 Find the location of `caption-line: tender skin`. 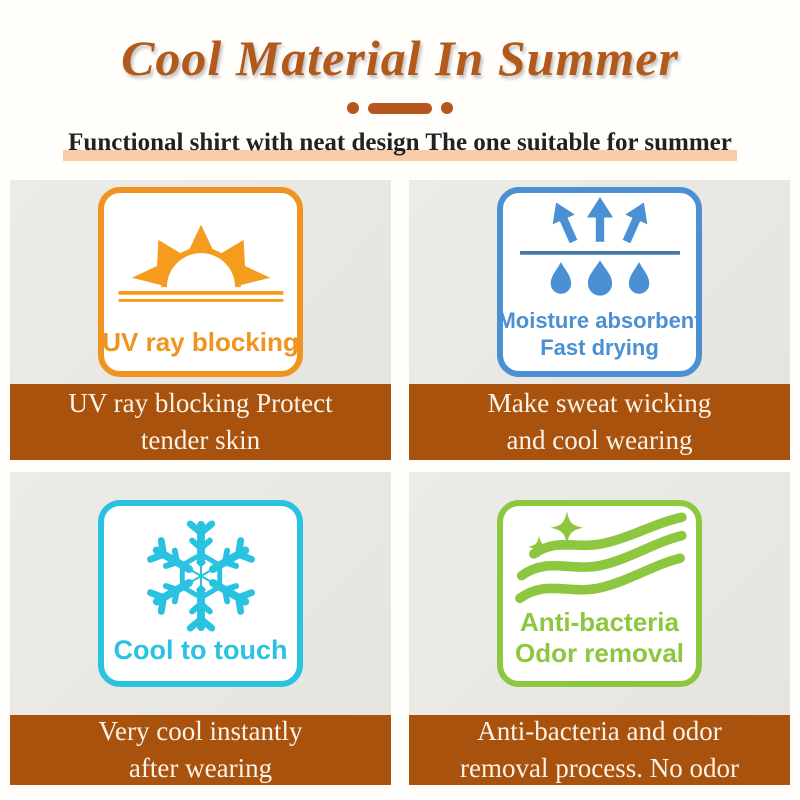

caption-line: tender skin is located at coordinates (200, 440).